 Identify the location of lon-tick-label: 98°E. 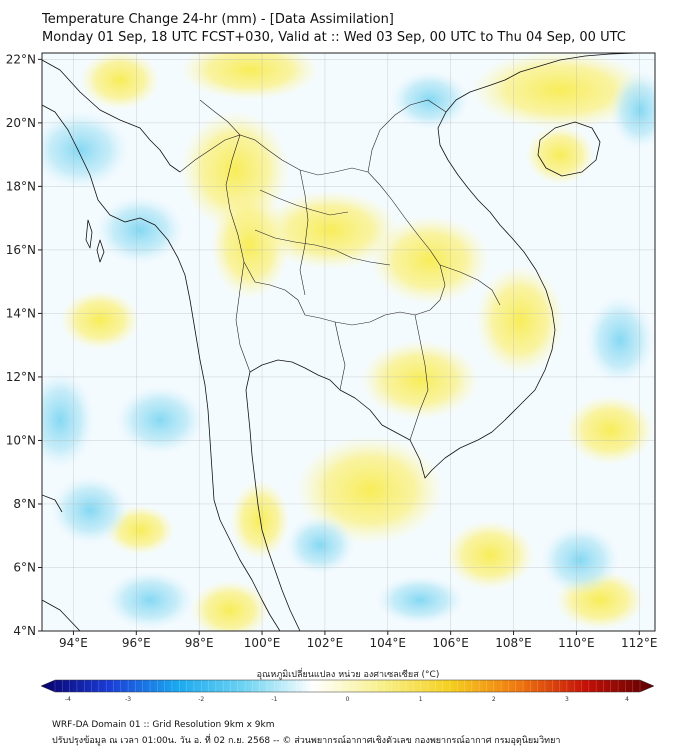
(199, 643).